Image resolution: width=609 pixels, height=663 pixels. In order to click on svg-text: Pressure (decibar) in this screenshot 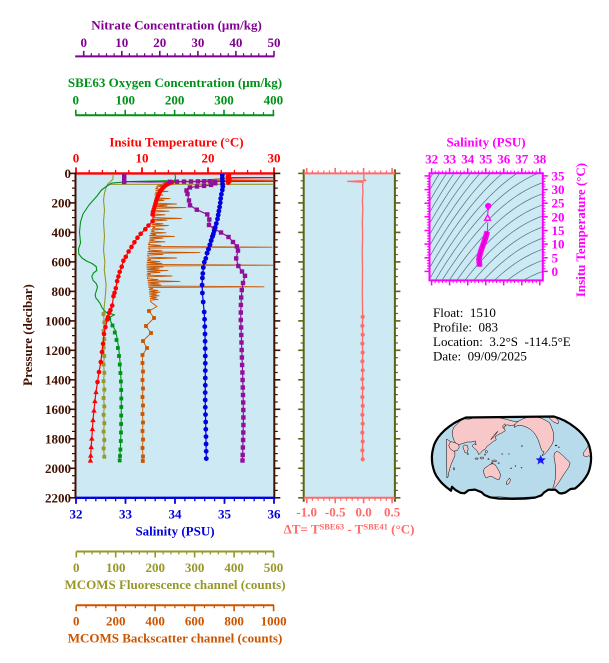, I will do `click(27, 335)`.